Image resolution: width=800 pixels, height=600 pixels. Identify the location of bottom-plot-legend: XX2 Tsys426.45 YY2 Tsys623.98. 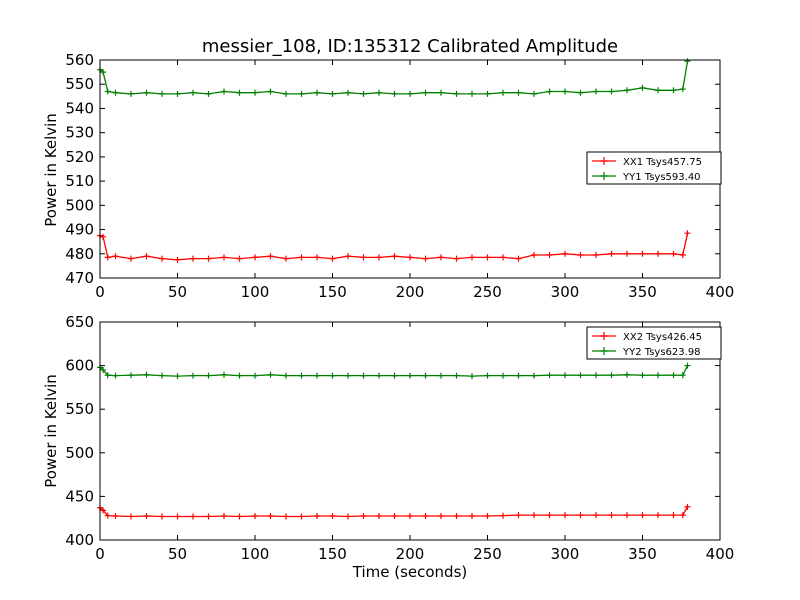
(654, 343).